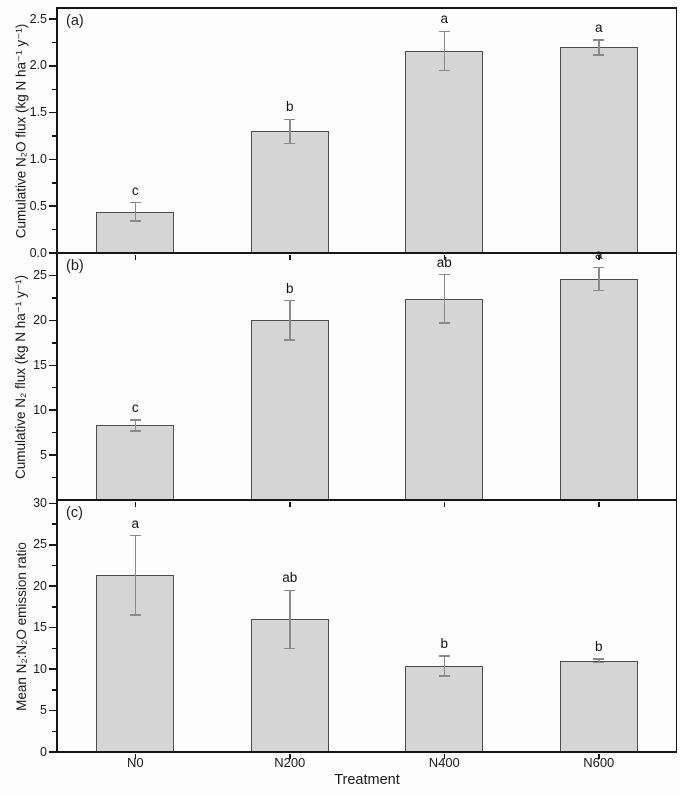 The image size is (680, 796). Describe the element at coordinates (599, 257) in the screenshot. I see `x-tick-a-N600` at that location.